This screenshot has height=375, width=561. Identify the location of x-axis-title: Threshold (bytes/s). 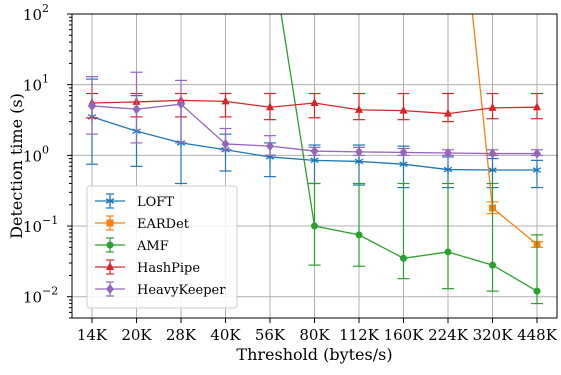
(314, 354).